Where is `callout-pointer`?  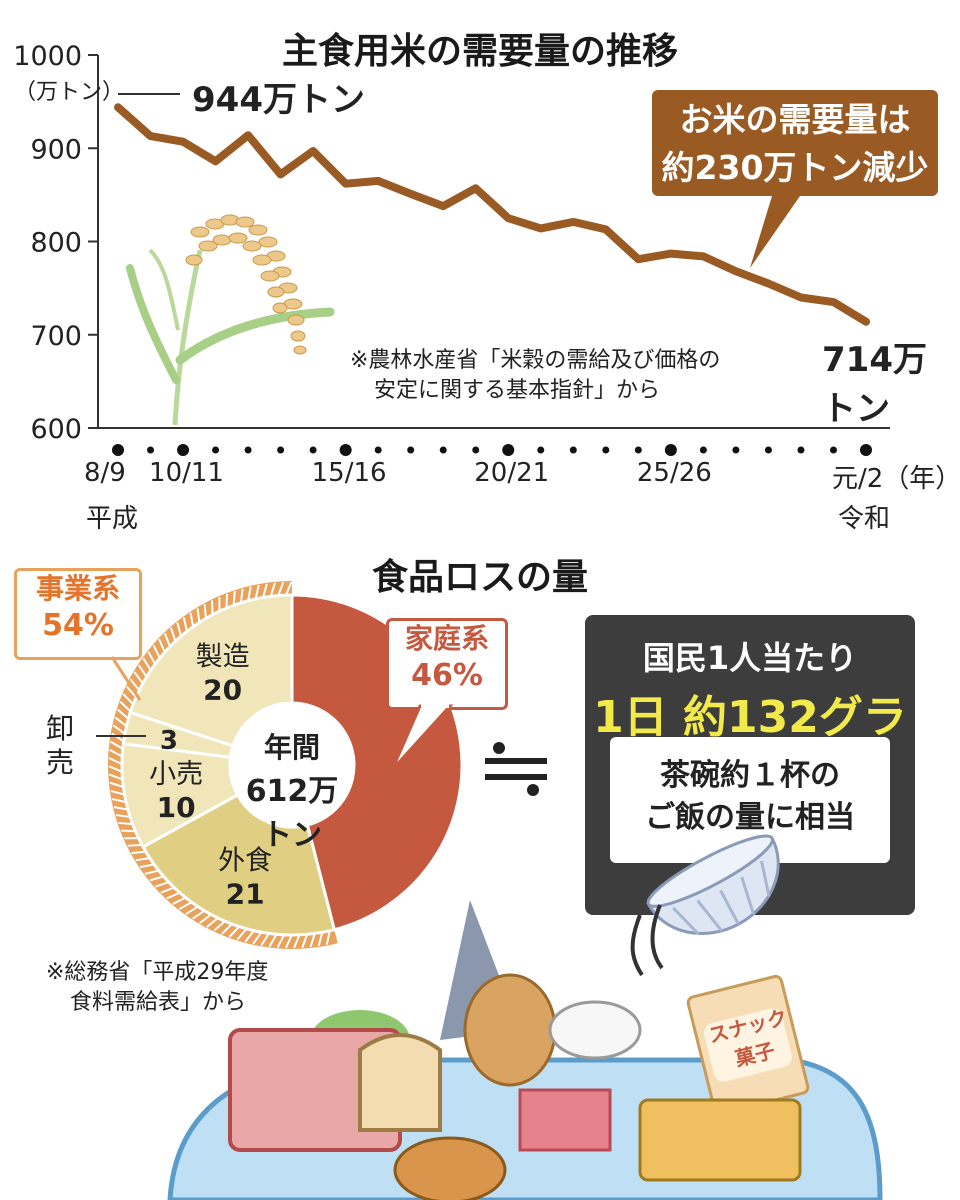 callout-pointer is located at coordinates (775, 232).